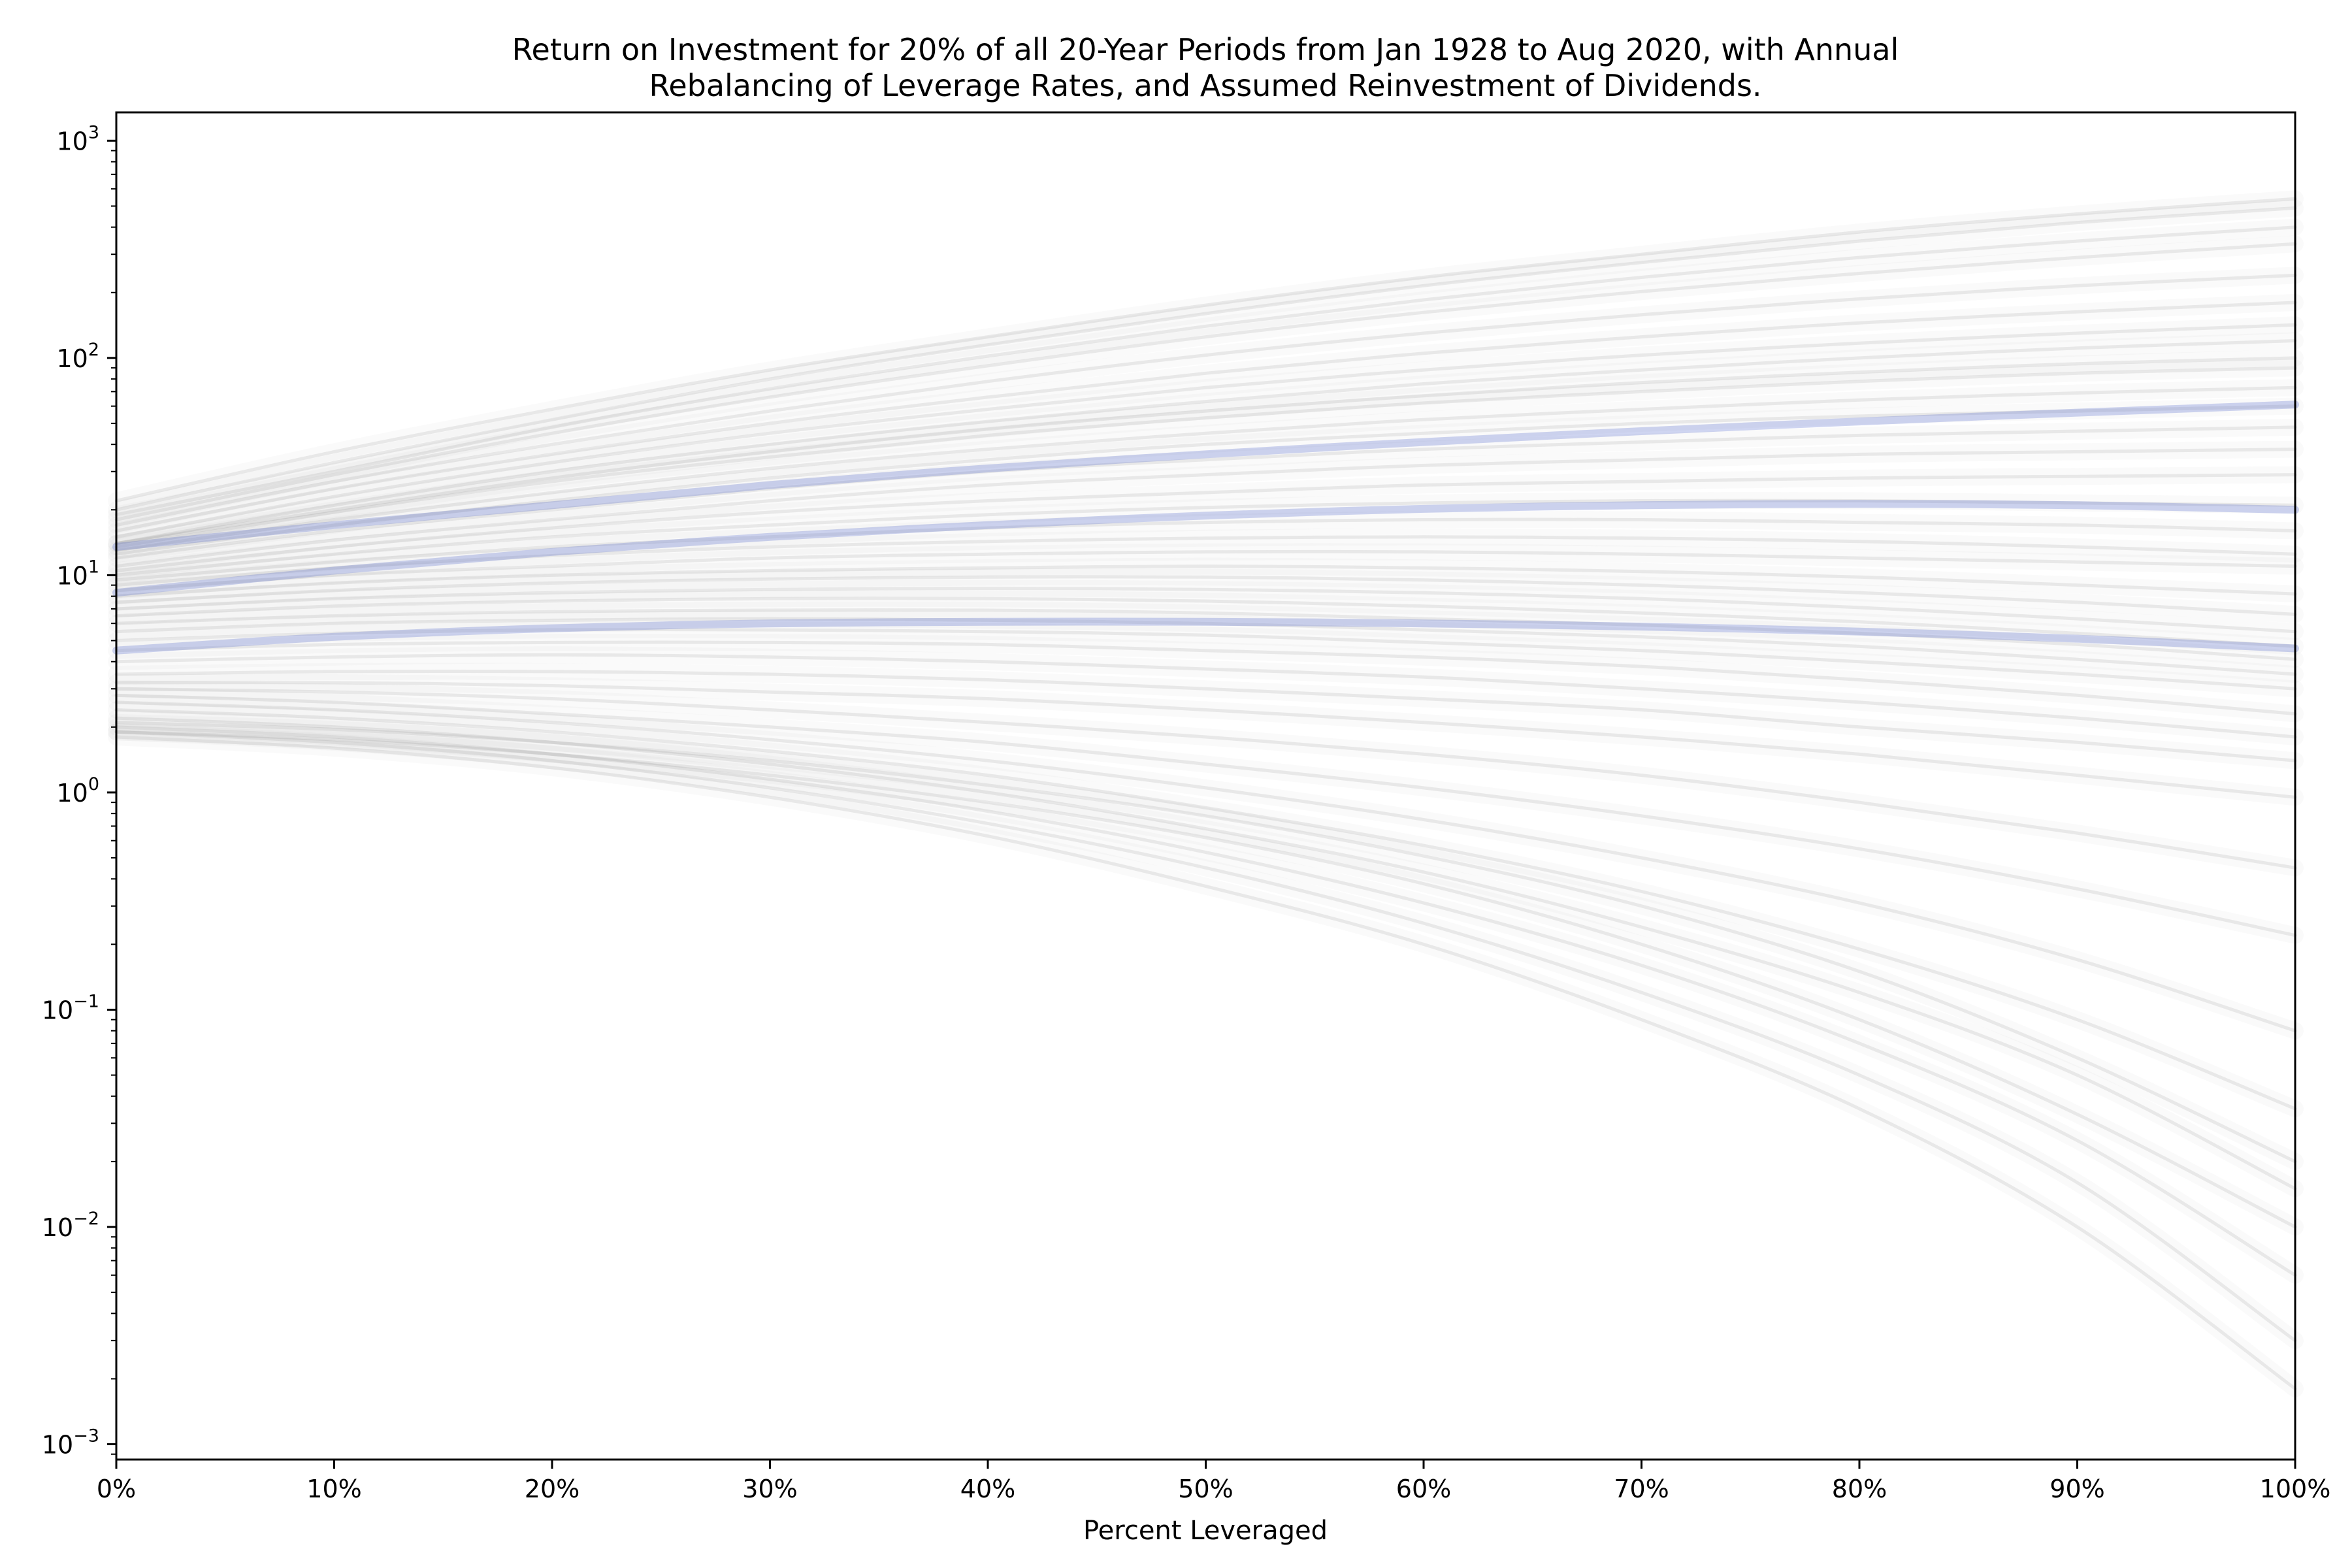 The height and width of the screenshot is (1568, 2352). Describe the element at coordinates (333, 1489) in the screenshot. I see `x-tick-label: 10%` at that location.